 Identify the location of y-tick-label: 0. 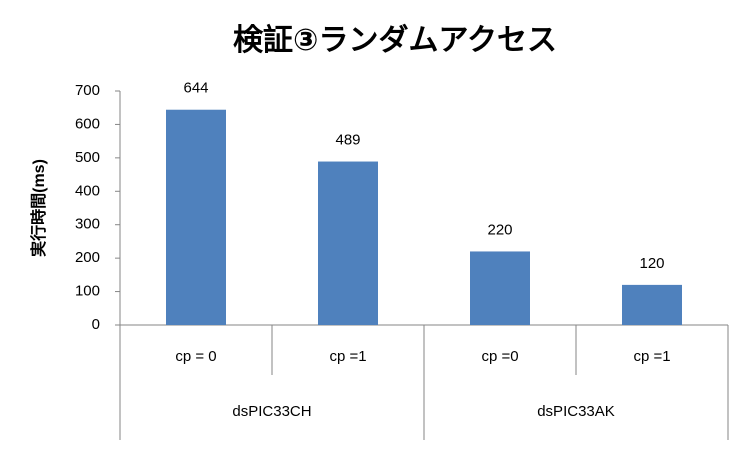
(96, 324).